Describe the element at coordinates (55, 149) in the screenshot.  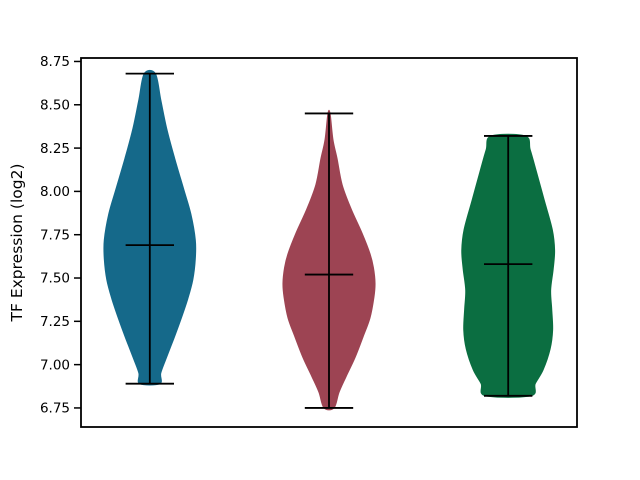
I see `y-tick-label: 8.25` at that location.